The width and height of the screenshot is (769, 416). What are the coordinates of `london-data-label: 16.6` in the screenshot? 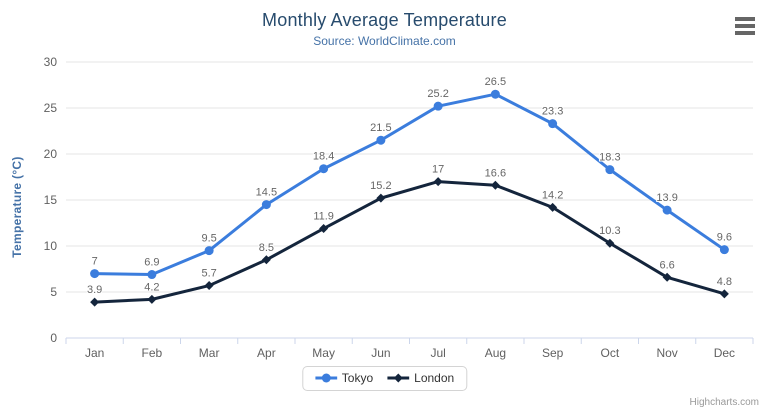 It's located at (495, 173).